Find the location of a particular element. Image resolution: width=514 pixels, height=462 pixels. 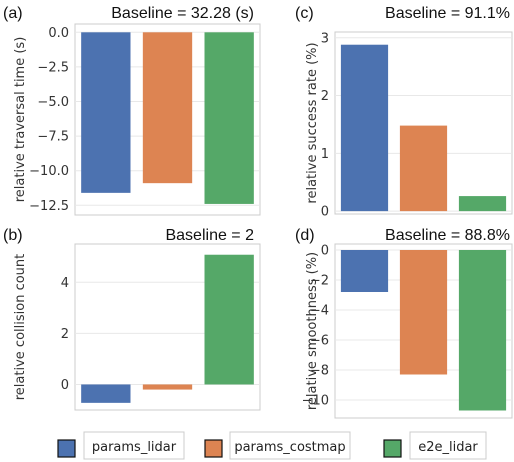

legend-swatch-e2e-lidar is located at coordinates (392, 448).